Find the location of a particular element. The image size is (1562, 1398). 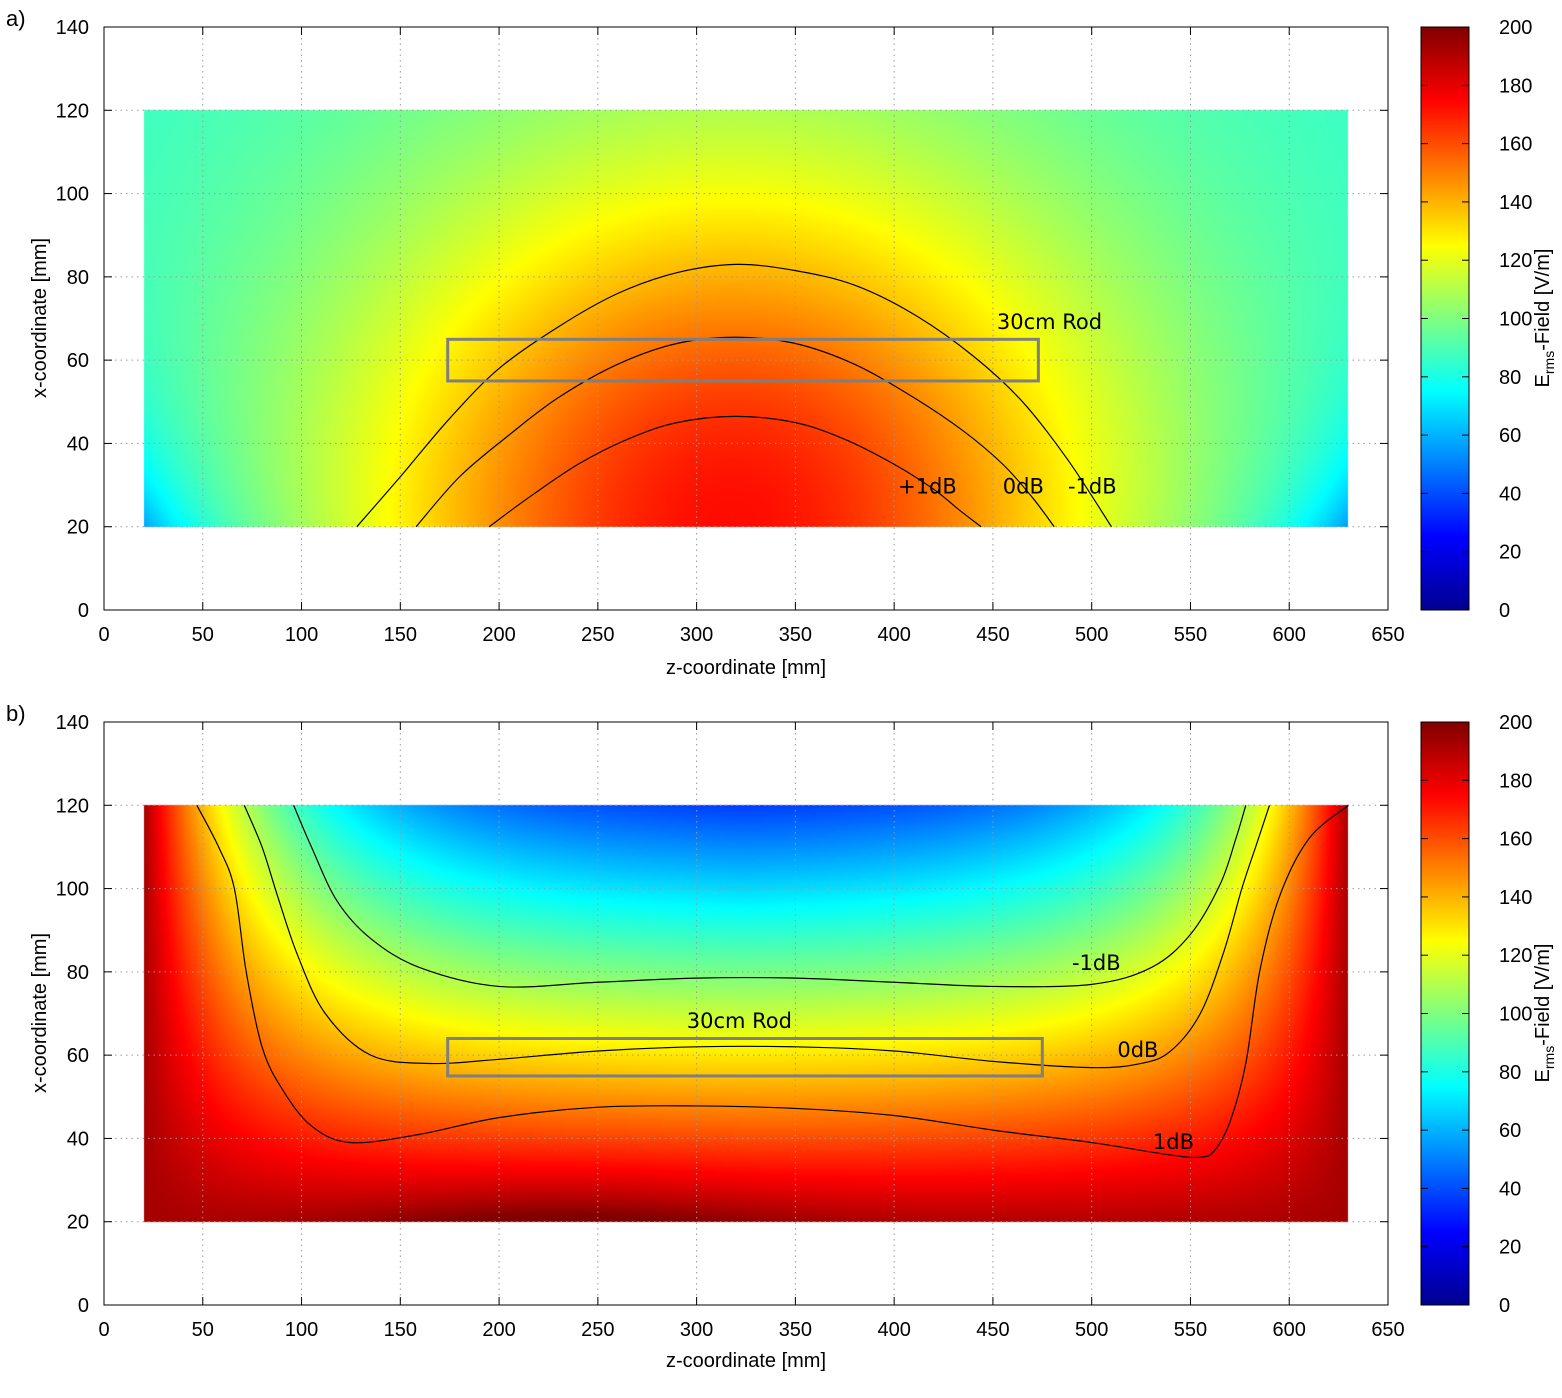

panel-a-xlabel: z-coordinate [mm] is located at coordinates (746, 668).